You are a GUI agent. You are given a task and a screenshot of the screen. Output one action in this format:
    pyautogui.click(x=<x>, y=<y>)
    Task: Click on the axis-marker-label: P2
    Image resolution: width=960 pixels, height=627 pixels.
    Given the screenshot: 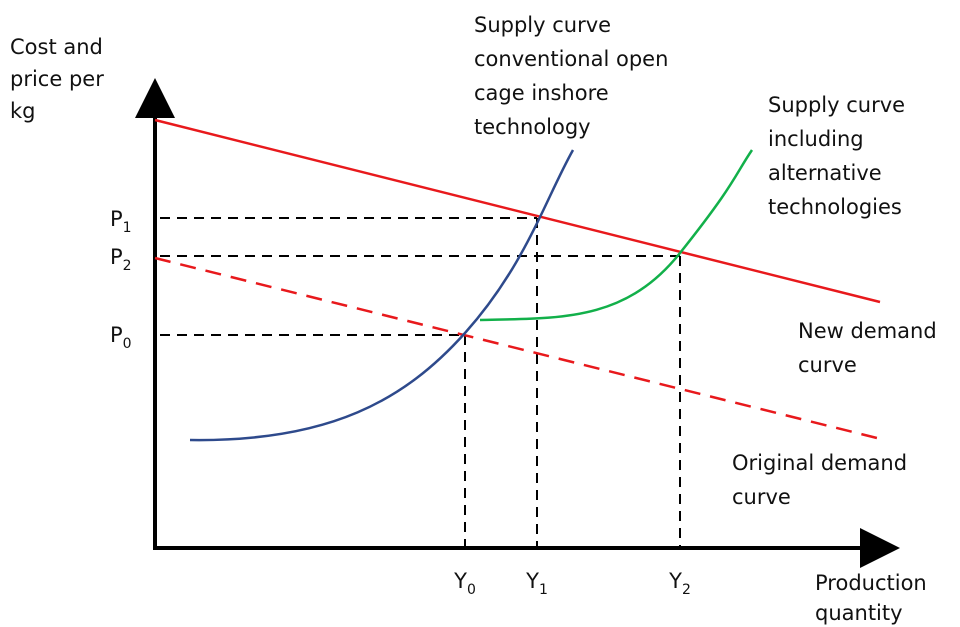 What is the action you would take?
    pyautogui.click(x=121, y=259)
    